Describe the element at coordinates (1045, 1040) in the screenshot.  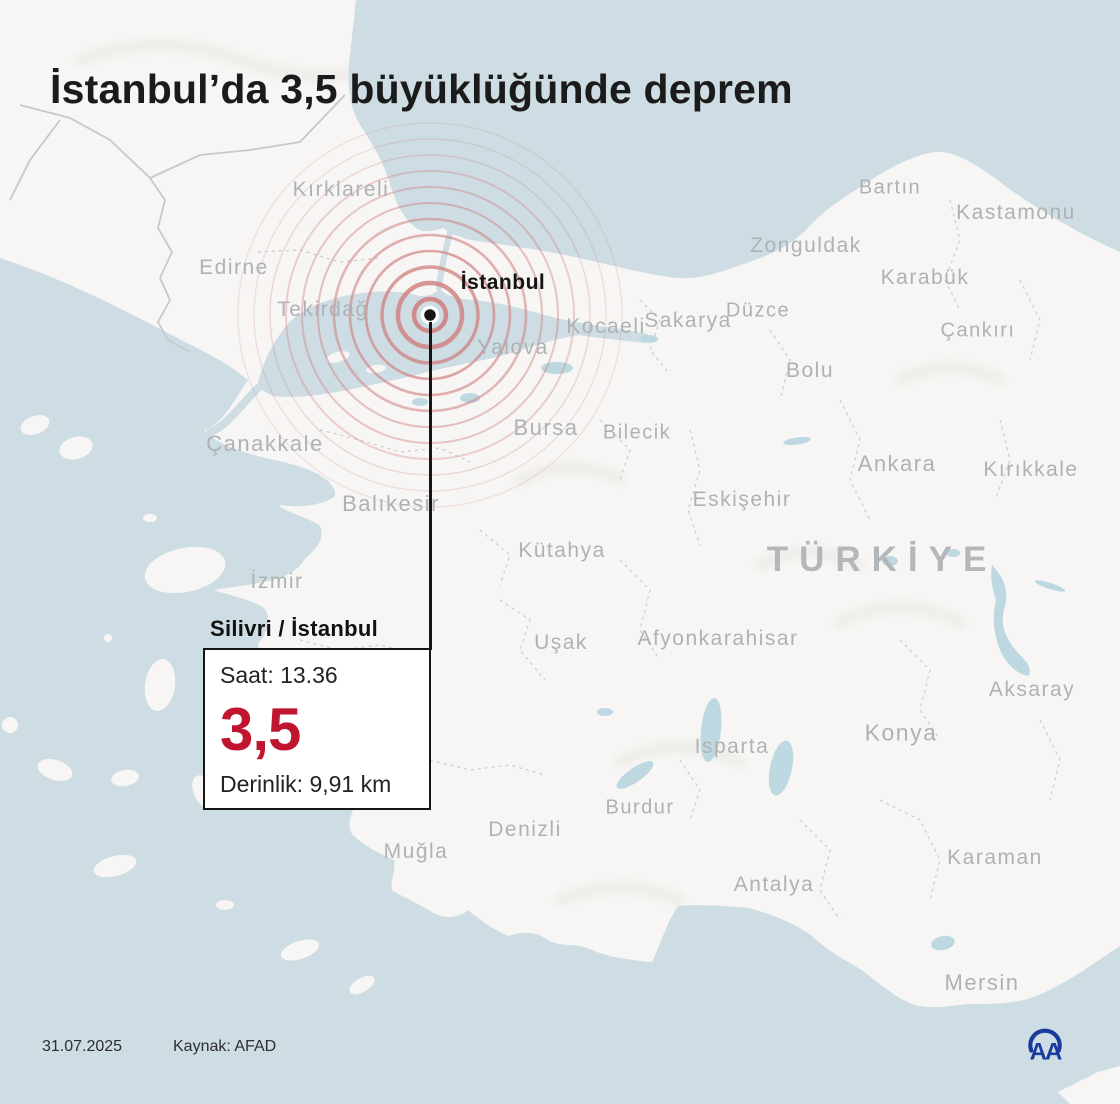
I see `aa-logo-arc` at that location.